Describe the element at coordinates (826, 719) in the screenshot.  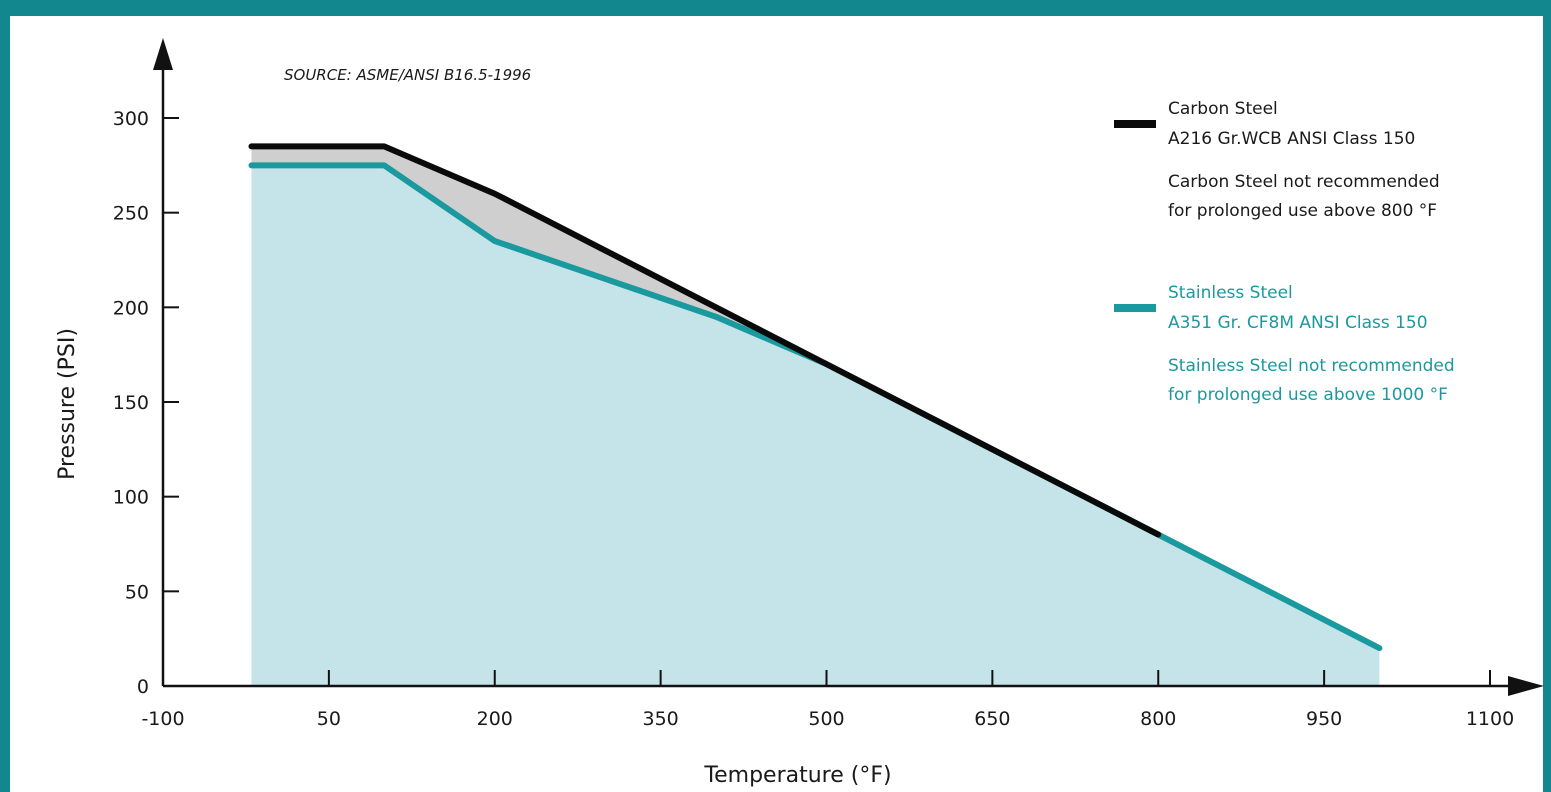
I see `x-tick-label: 500` at that location.